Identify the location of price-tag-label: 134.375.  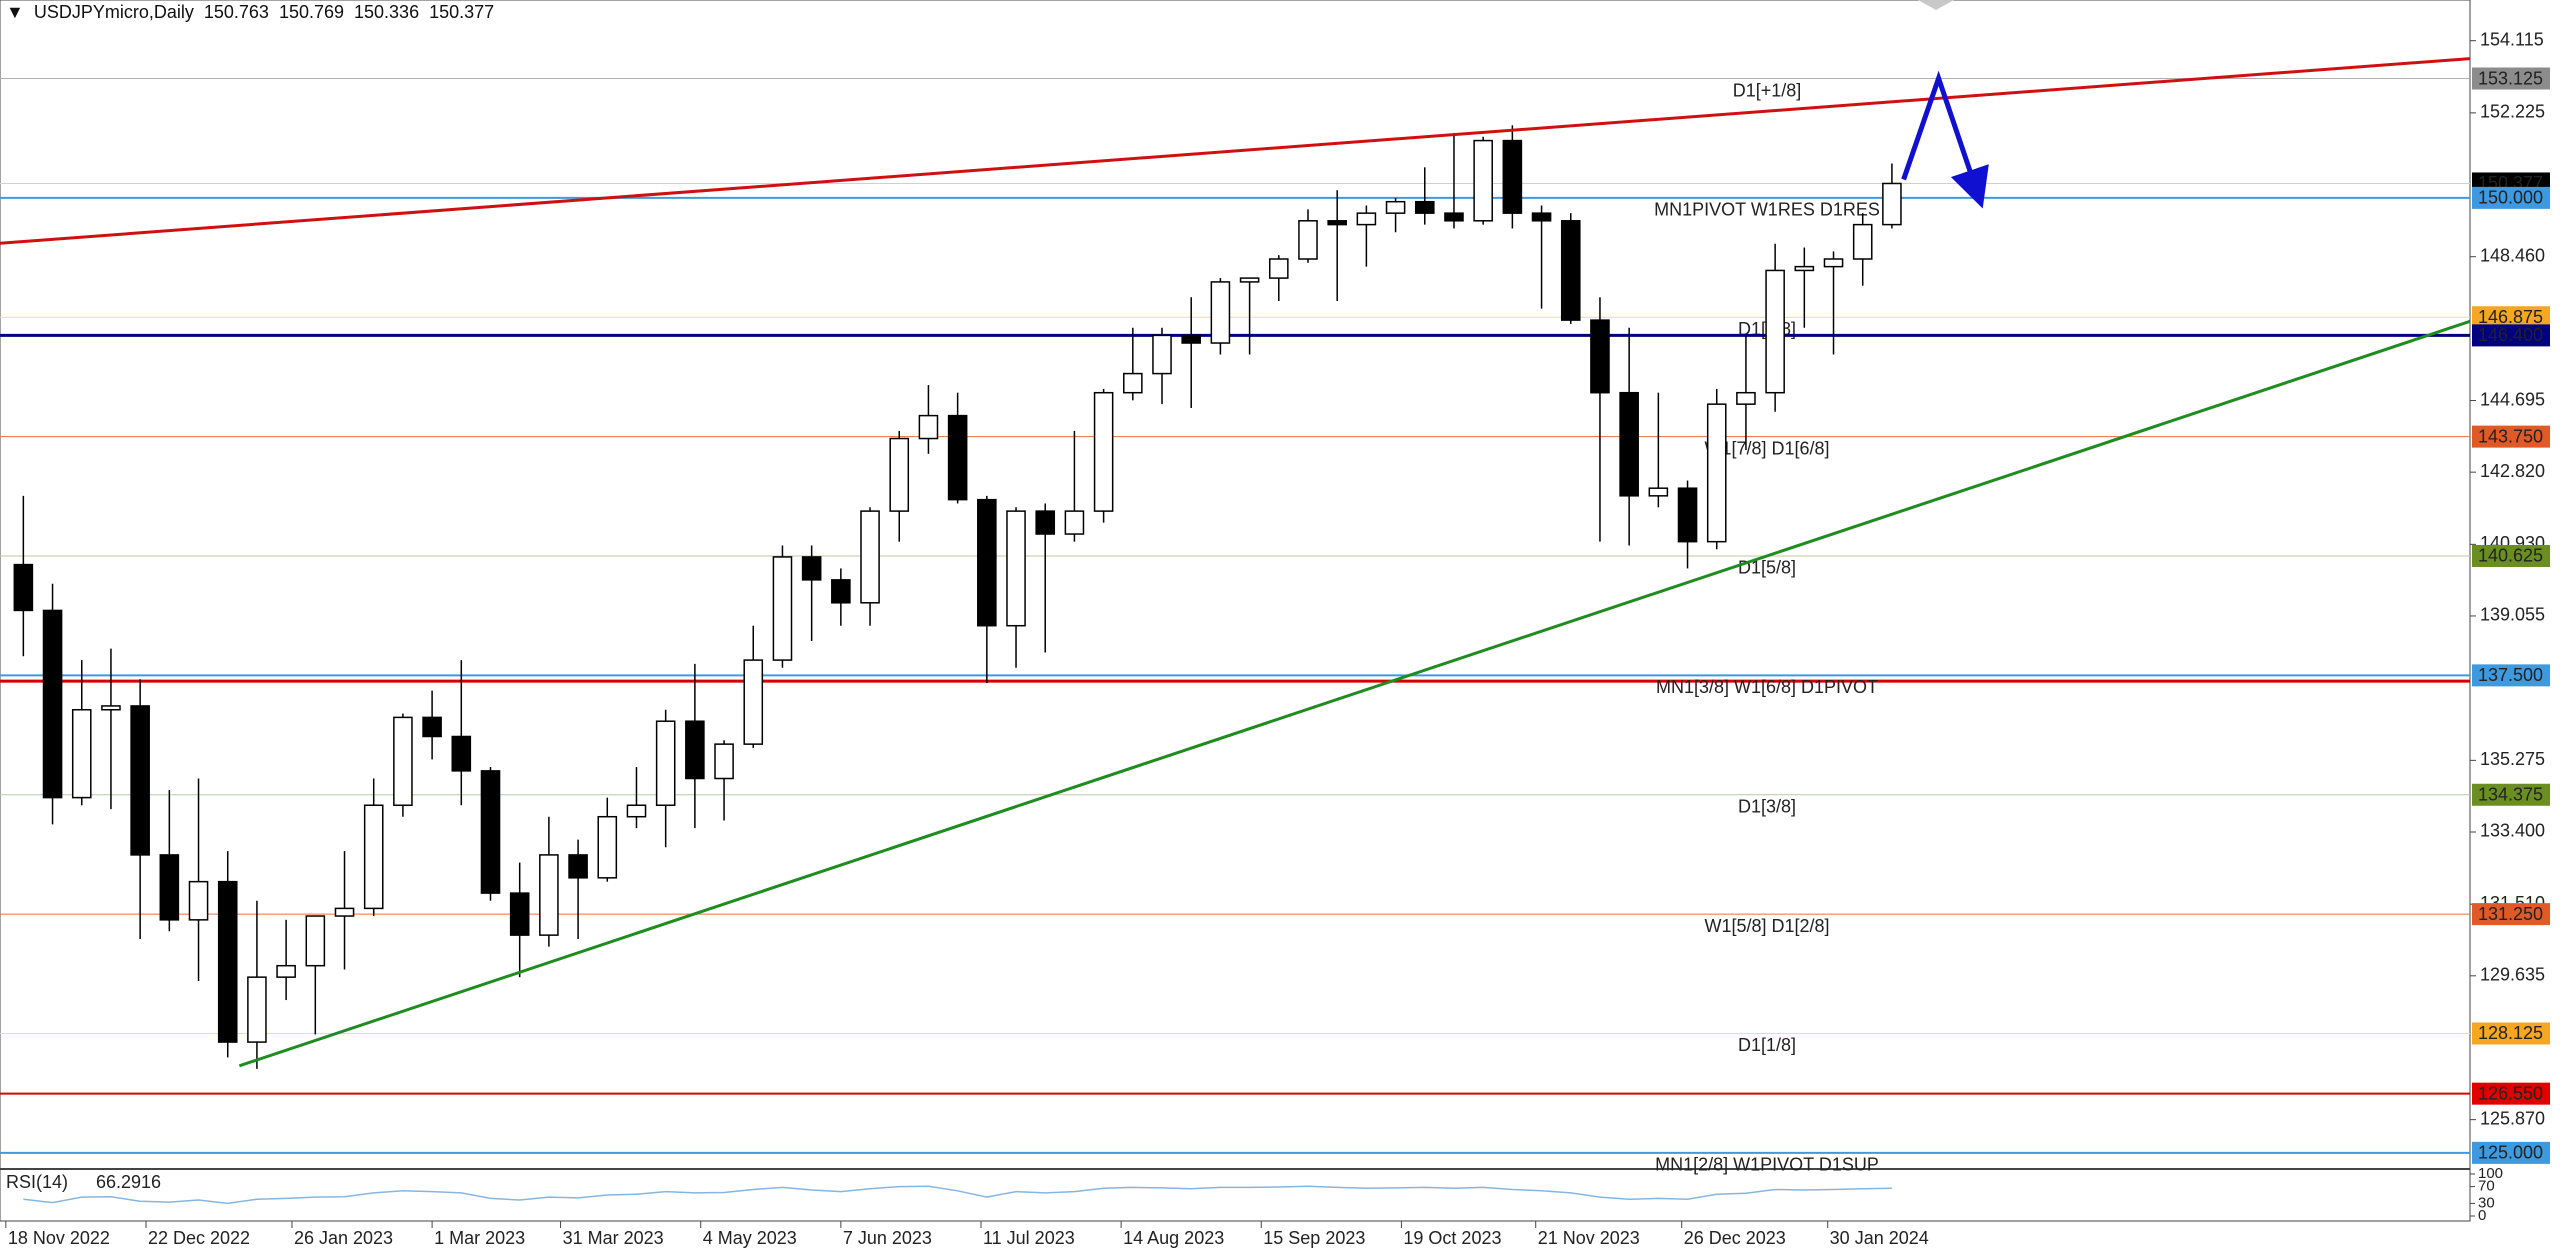
(2510, 794).